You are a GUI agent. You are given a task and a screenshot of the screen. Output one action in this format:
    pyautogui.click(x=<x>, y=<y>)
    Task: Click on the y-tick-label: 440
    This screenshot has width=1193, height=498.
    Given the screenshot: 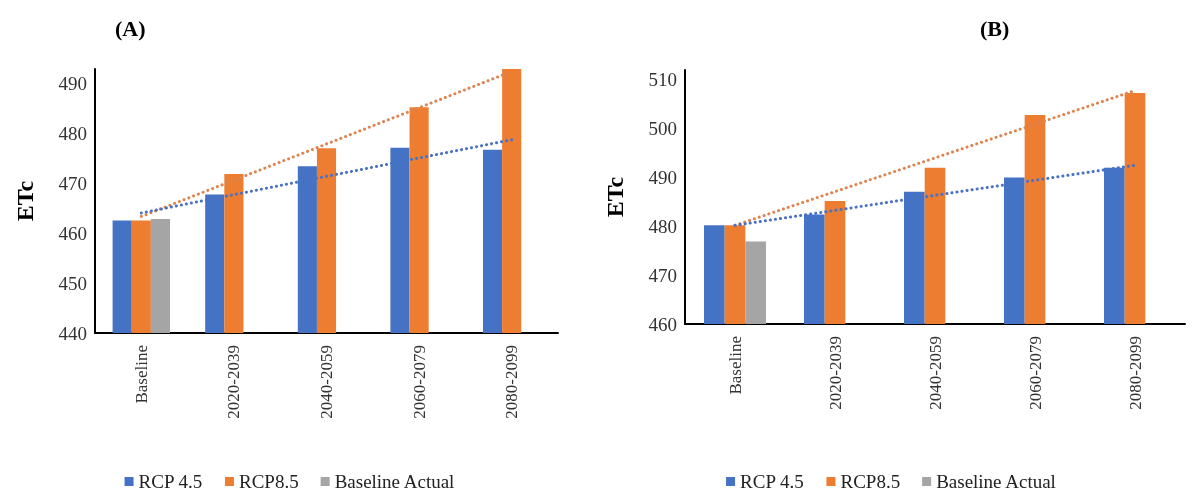 What is the action you would take?
    pyautogui.click(x=72, y=333)
    